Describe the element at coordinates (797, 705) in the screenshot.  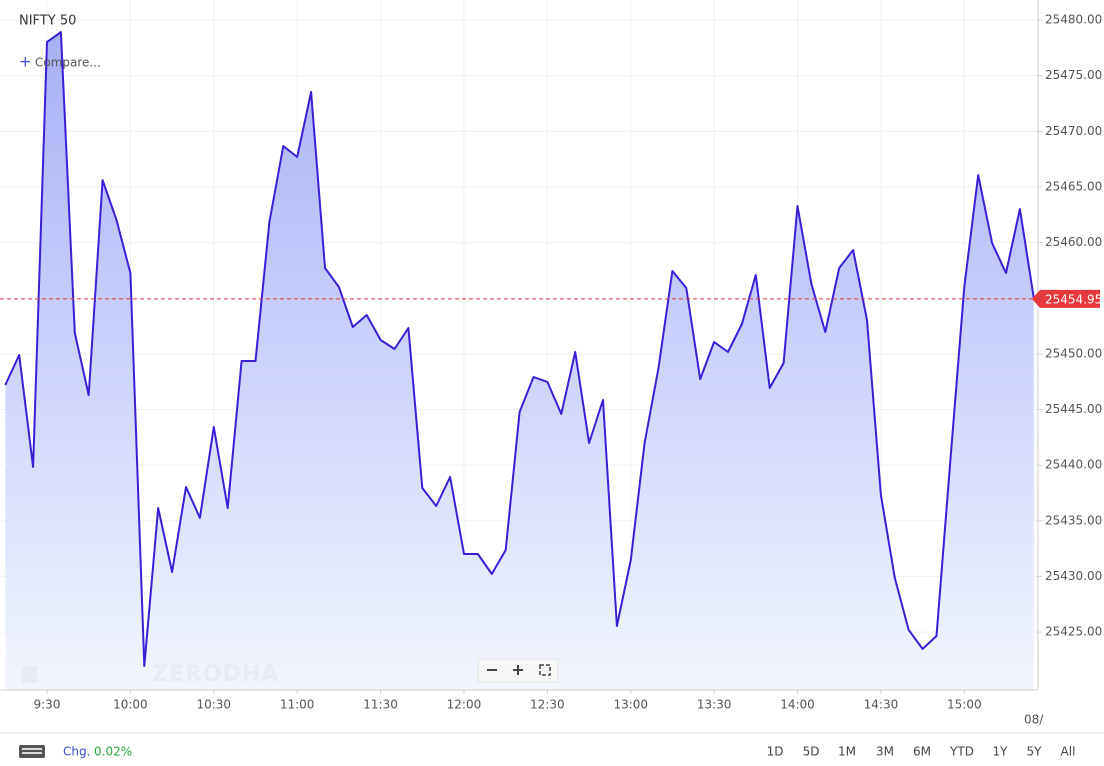
I see `x-tick-label: 14:00` at that location.